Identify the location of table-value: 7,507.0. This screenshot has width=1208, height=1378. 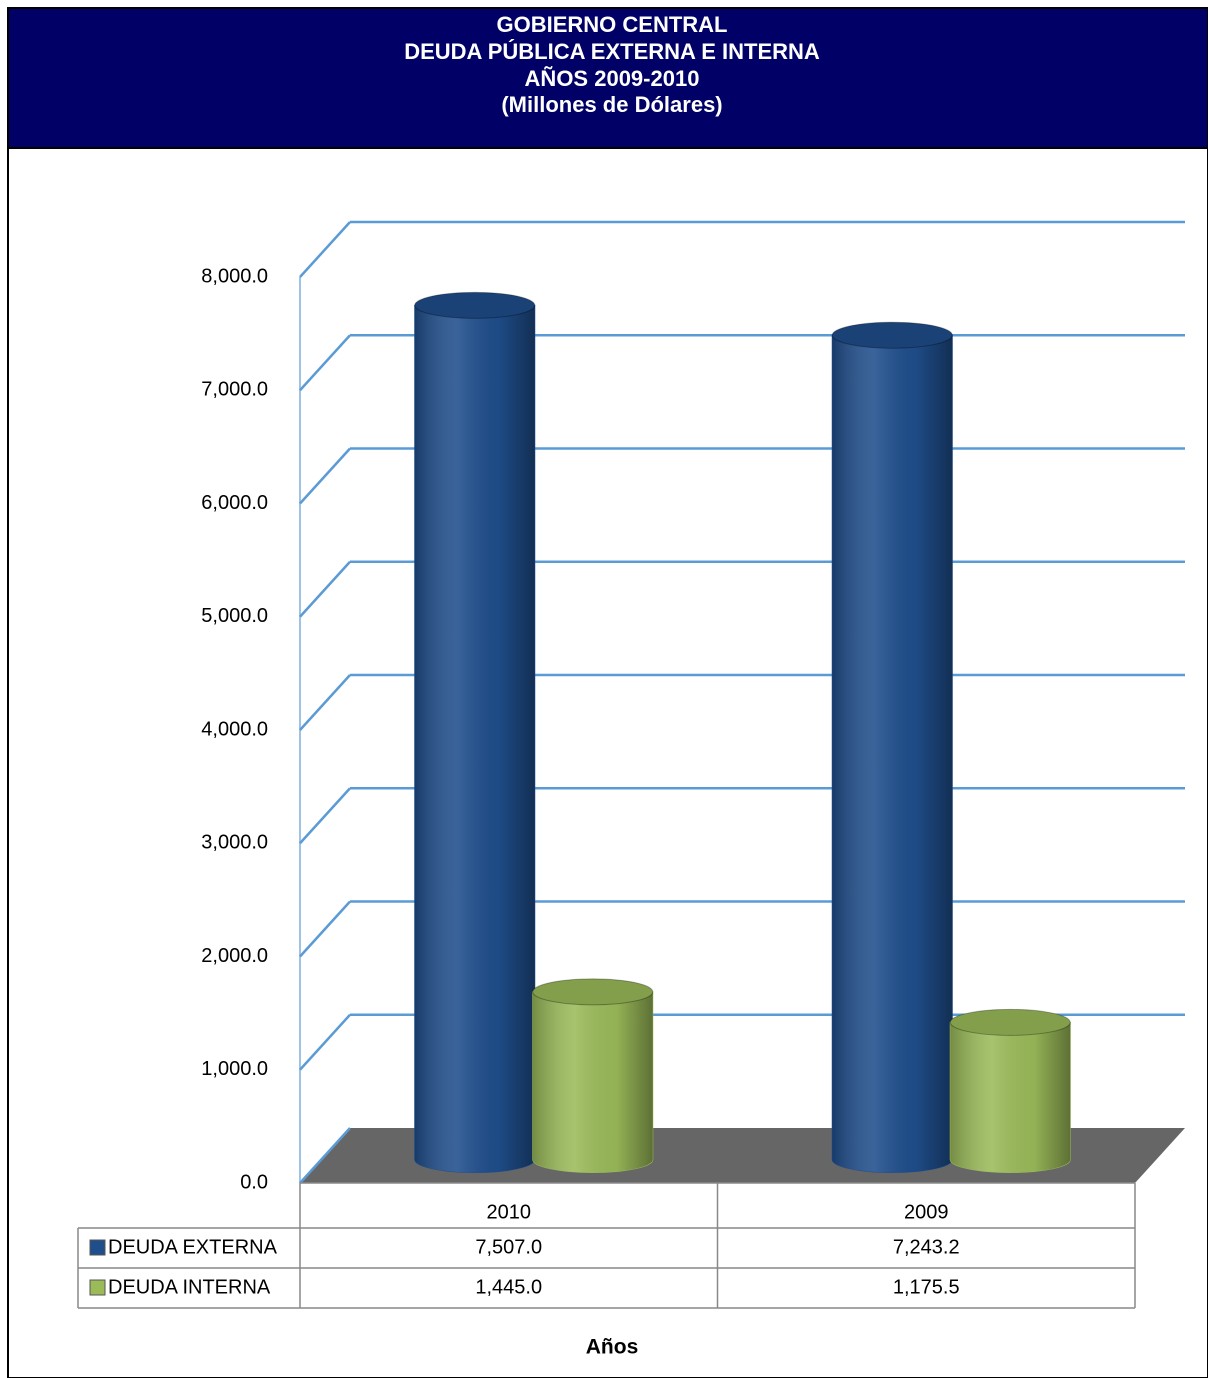
(508, 1247).